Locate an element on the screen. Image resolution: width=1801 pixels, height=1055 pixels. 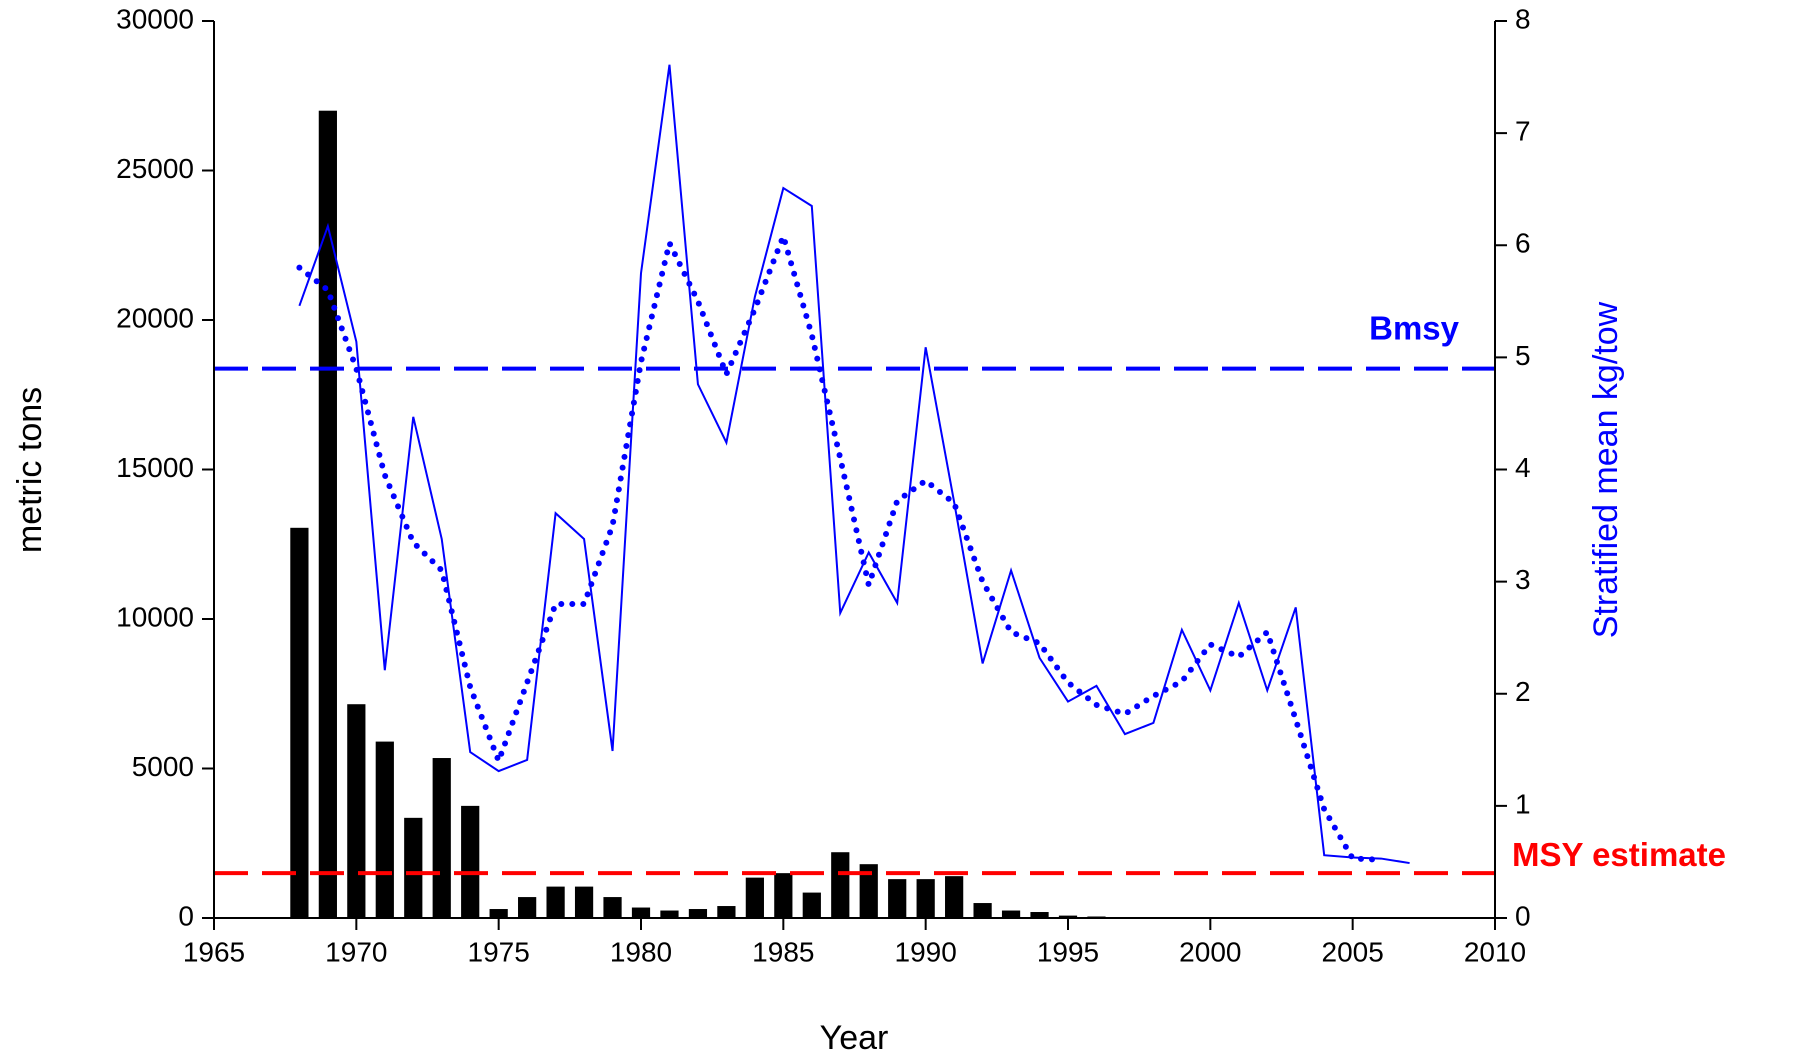
x-tick-label: 2000 is located at coordinates (1210, 951).